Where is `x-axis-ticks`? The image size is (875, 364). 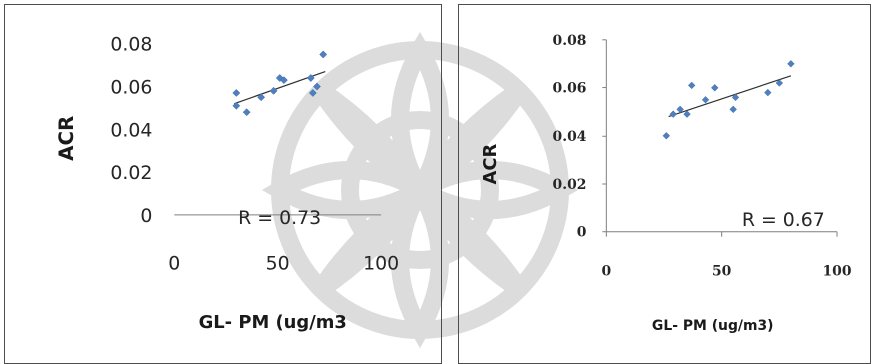
x-axis-ticks is located at coordinates (721, 234).